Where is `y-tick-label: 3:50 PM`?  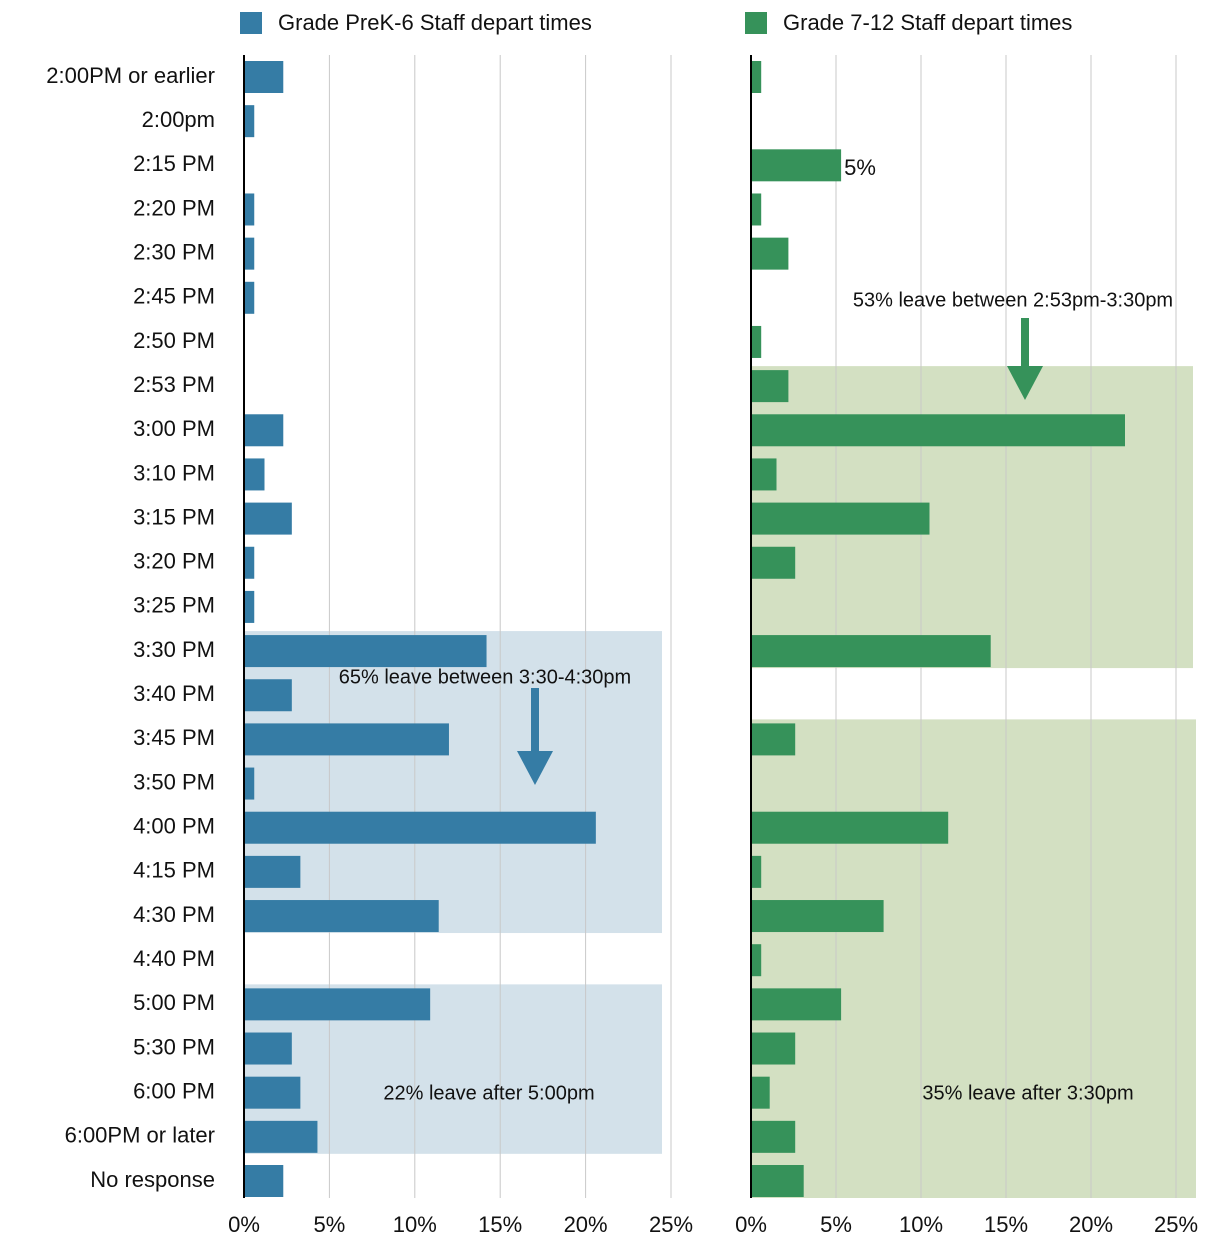
y-tick-label: 3:50 PM is located at coordinates (174, 781).